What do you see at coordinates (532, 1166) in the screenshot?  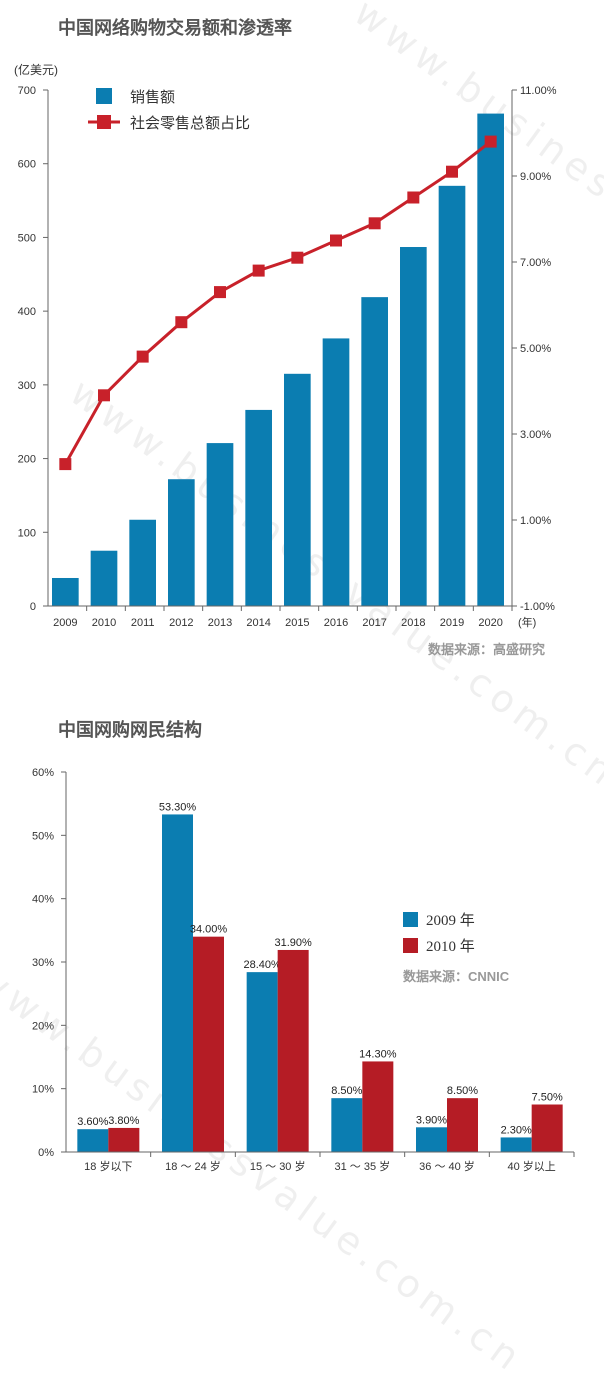 I see `chart2-x-tick-label: 40 岁以上` at bounding box center [532, 1166].